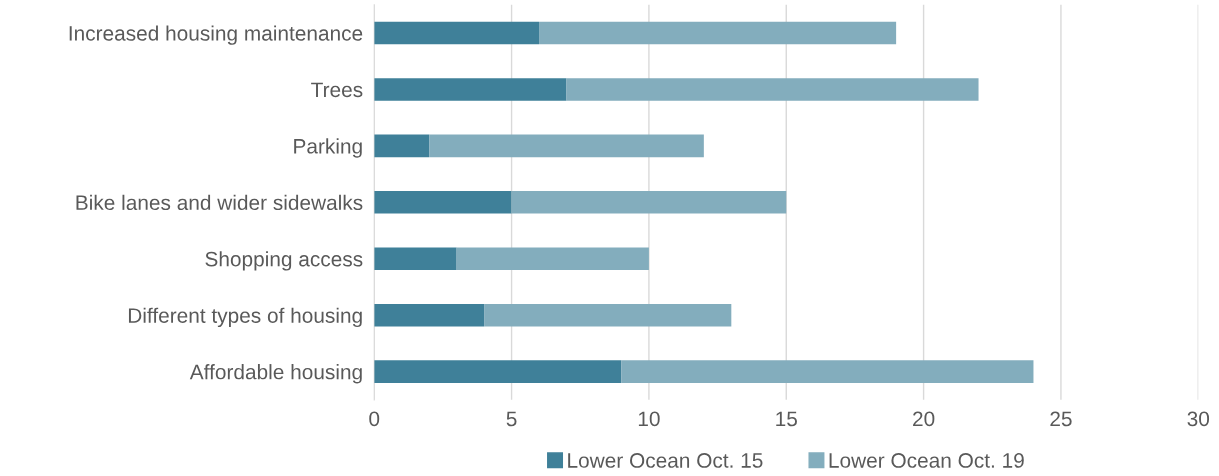 Image resolution: width=1219 pixels, height=476 pixels. Describe the element at coordinates (665, 460) in the screenshot. I see `legend-label: Lower Ocean Oct. 15` at that location.